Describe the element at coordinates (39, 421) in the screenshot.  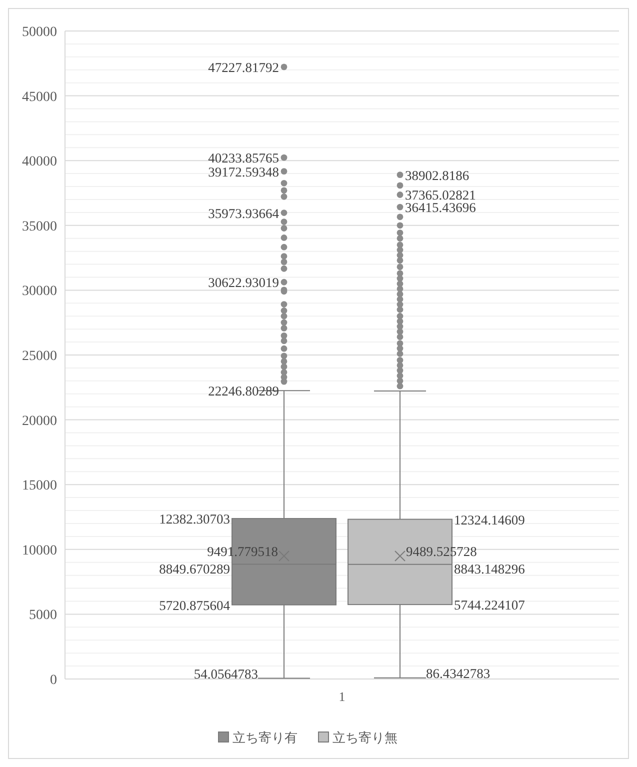
I see `y-tick-label: 20000` at that location.